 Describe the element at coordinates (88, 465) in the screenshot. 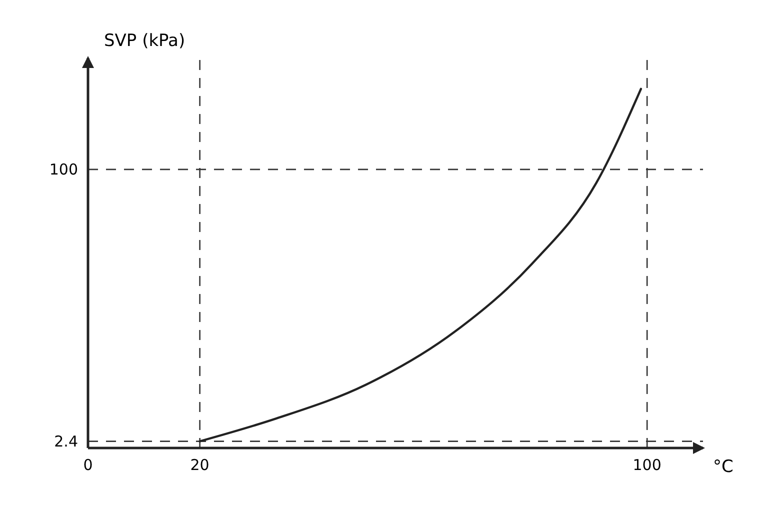

I see `x-tick-label: 0` at that location.